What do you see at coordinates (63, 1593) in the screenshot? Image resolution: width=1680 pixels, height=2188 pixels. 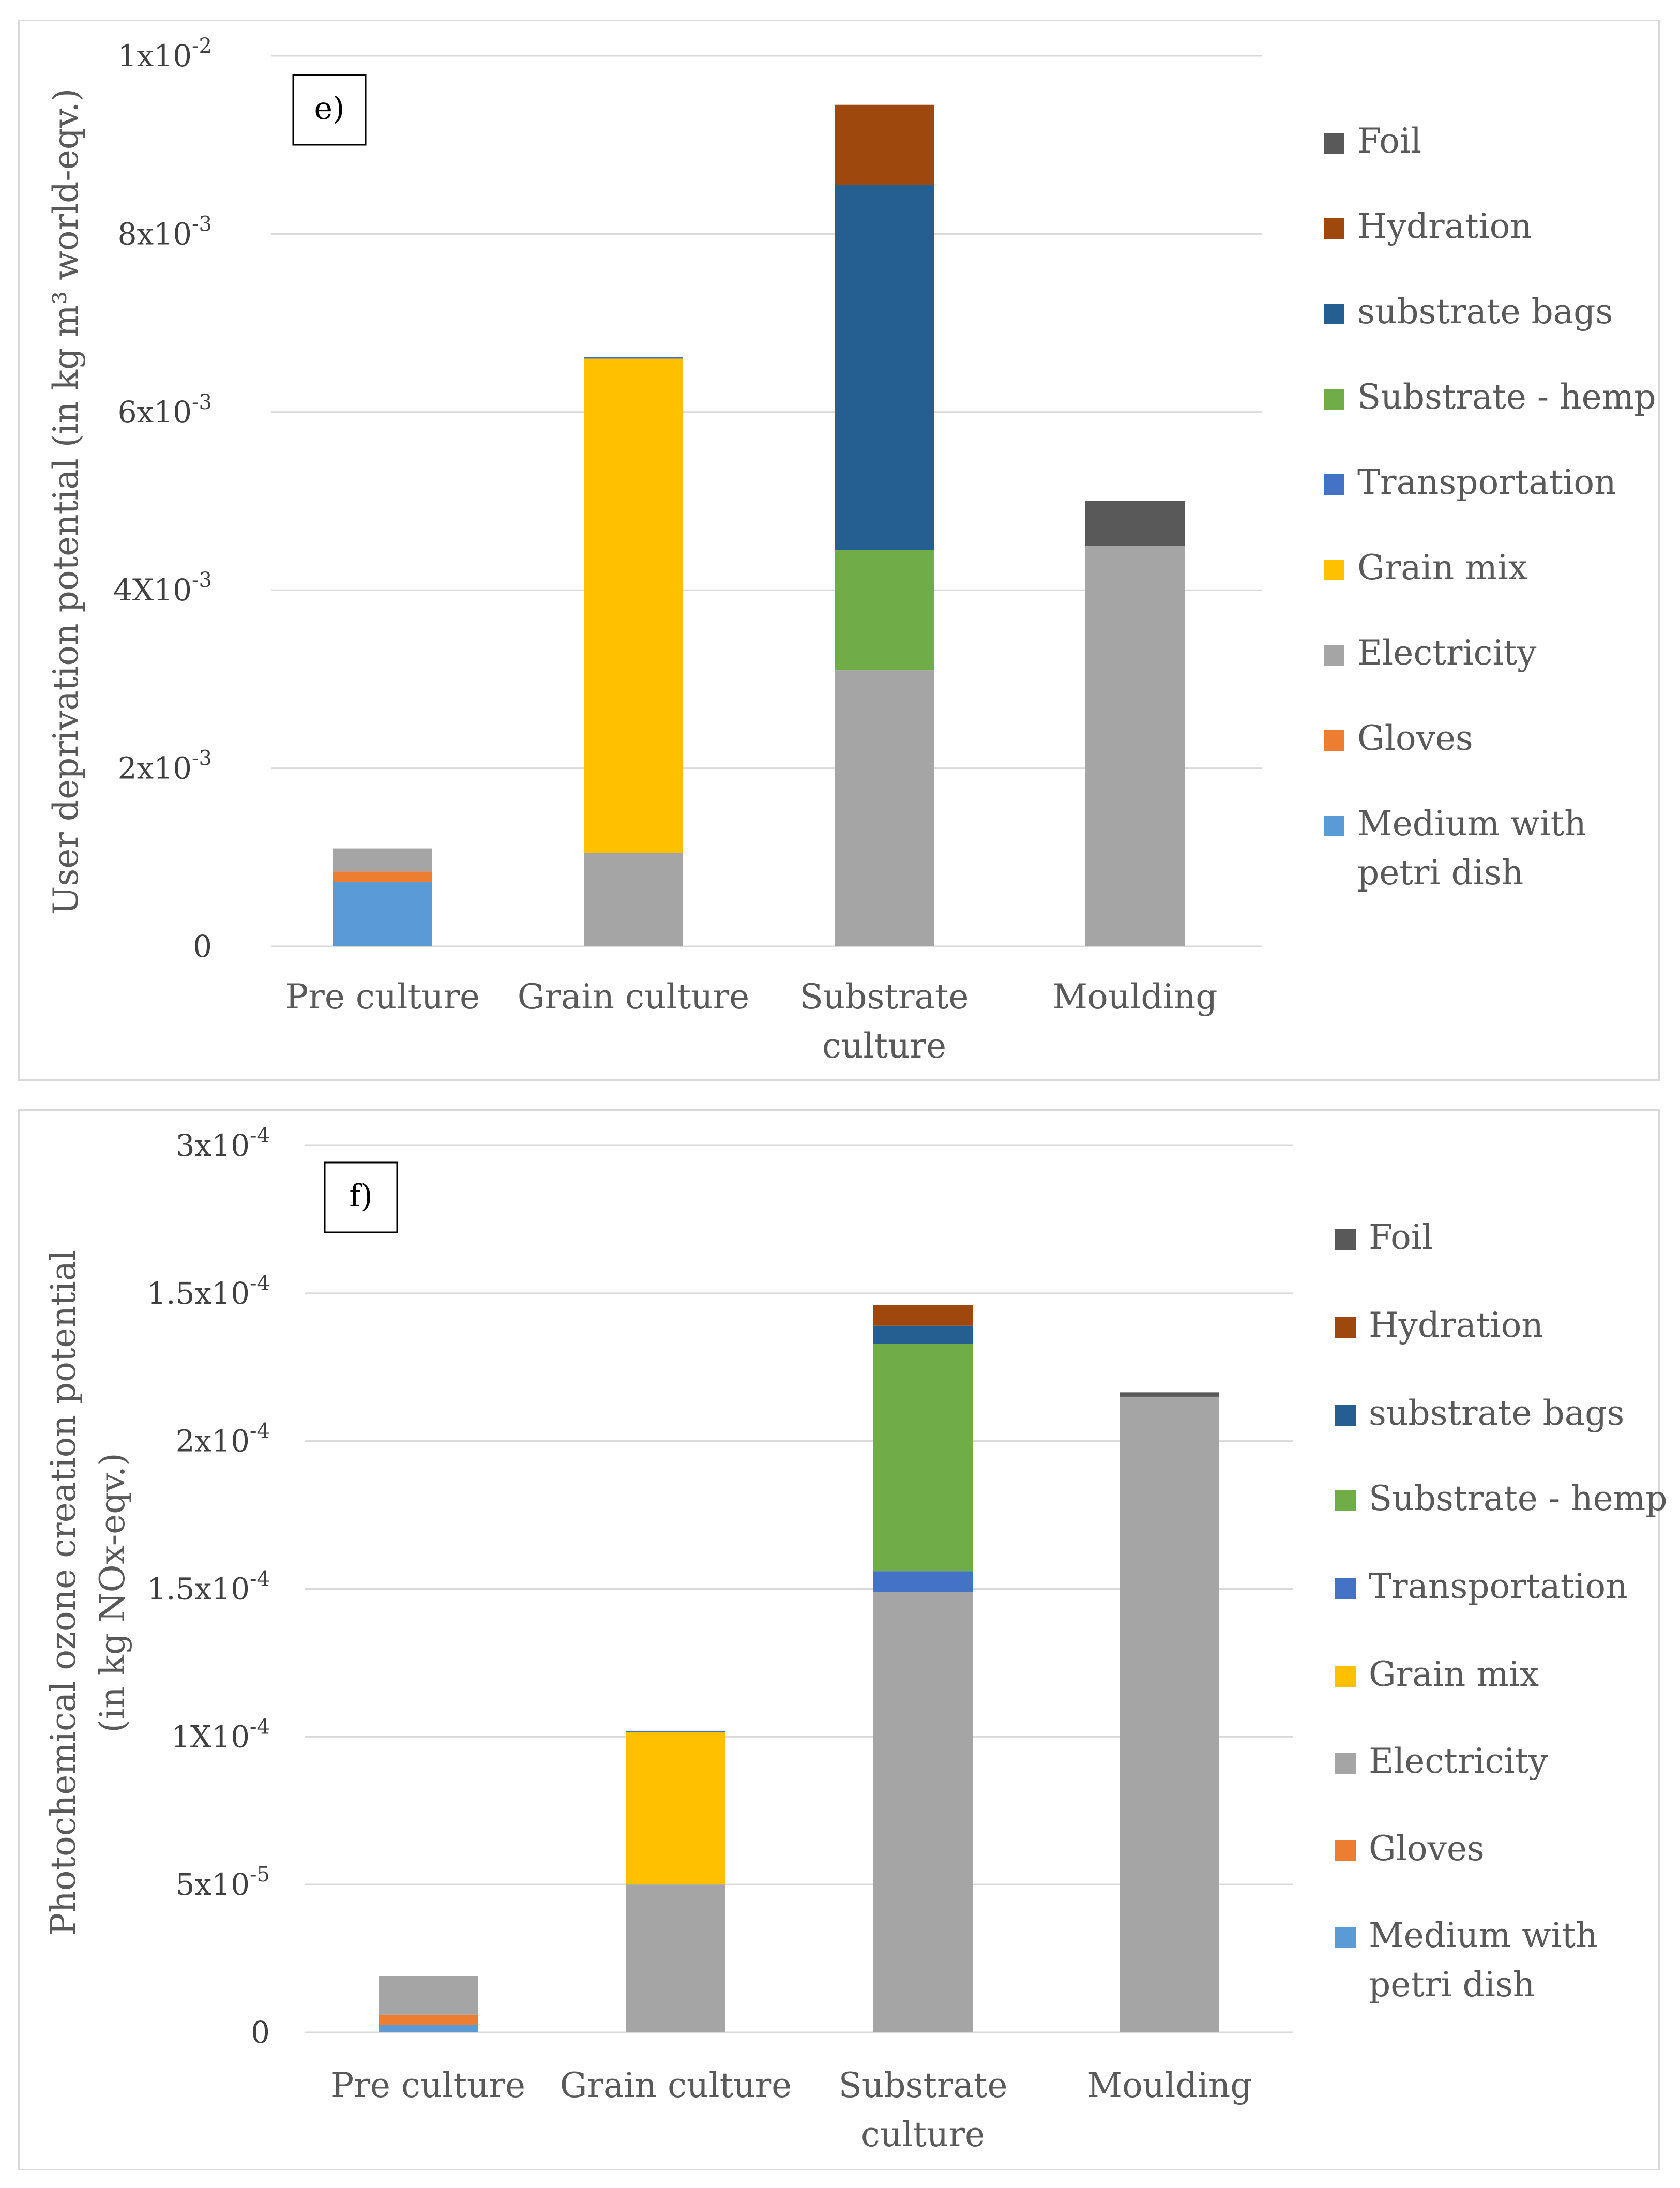 I see `y-axis-label: Photochemical ozone creation potential` at bounding box center [63, 1593].